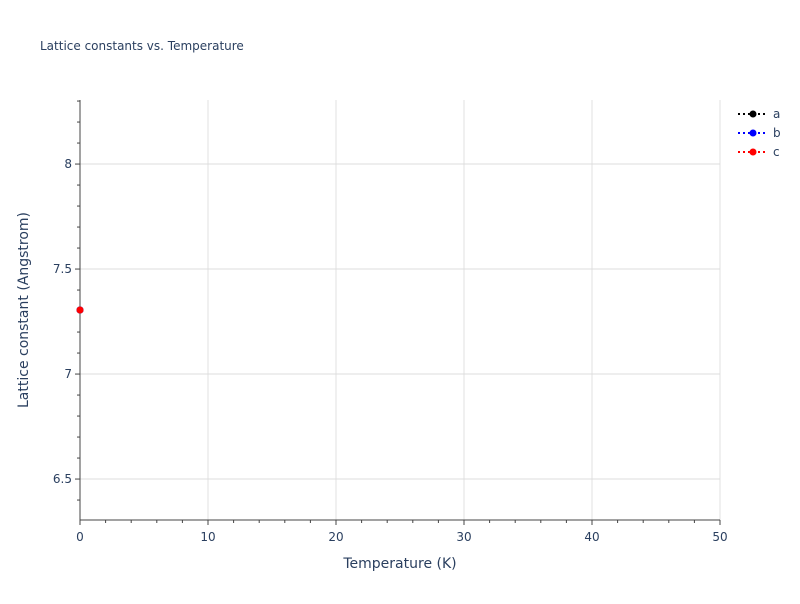  Describe the element at coordinates (80, 537) in the screenshot. I see `x-tick-label: 0` at that location.